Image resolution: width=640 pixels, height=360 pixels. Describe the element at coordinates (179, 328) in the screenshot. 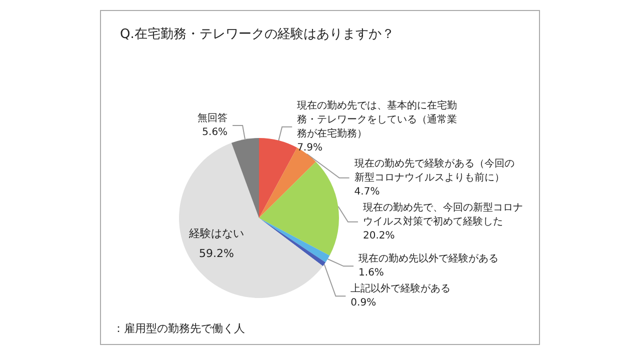

I see `text: ：雇用型の勤務先で働く人` at that location.